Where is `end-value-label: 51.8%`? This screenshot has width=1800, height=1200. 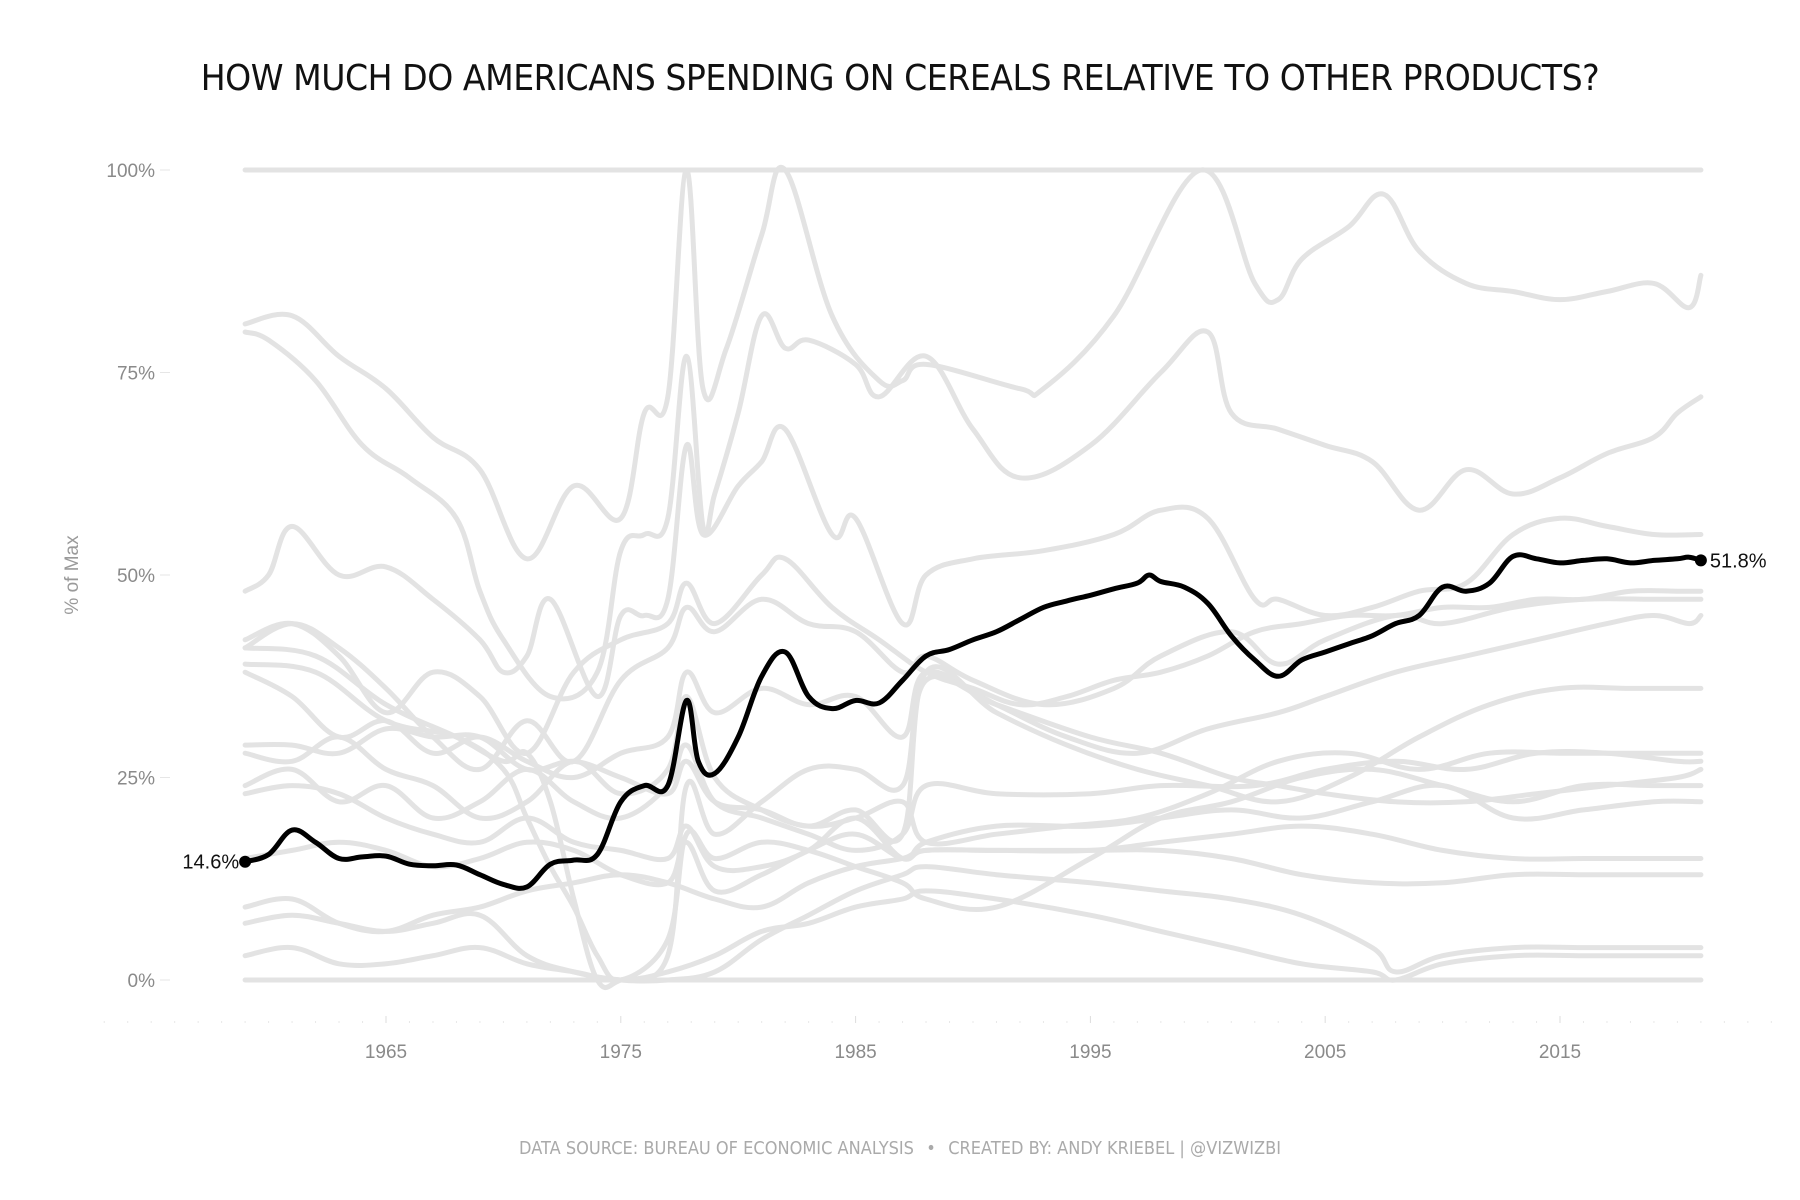 end-value-label: 51.8% is located at coordinates (1738, 561).